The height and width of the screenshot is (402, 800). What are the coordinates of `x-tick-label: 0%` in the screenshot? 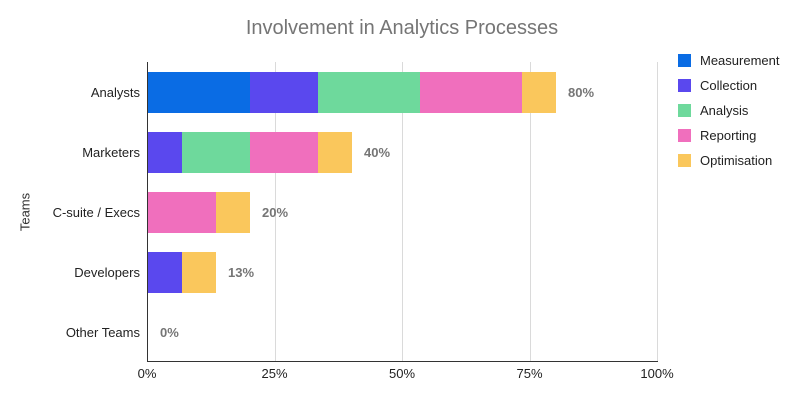 It's located at (147, 373).